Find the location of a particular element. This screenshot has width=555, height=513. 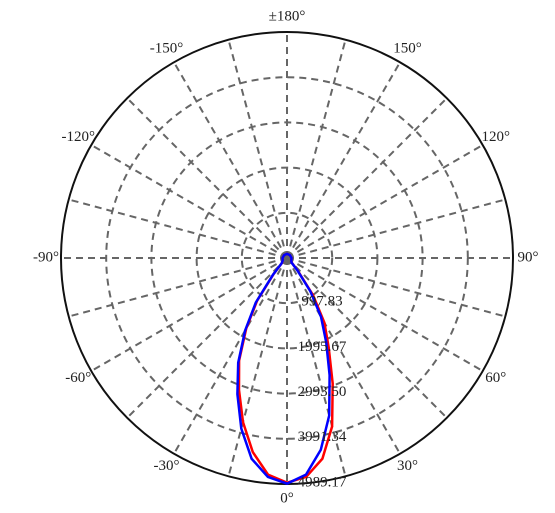

angle-label: 30° is located at coordinates (407, 466).